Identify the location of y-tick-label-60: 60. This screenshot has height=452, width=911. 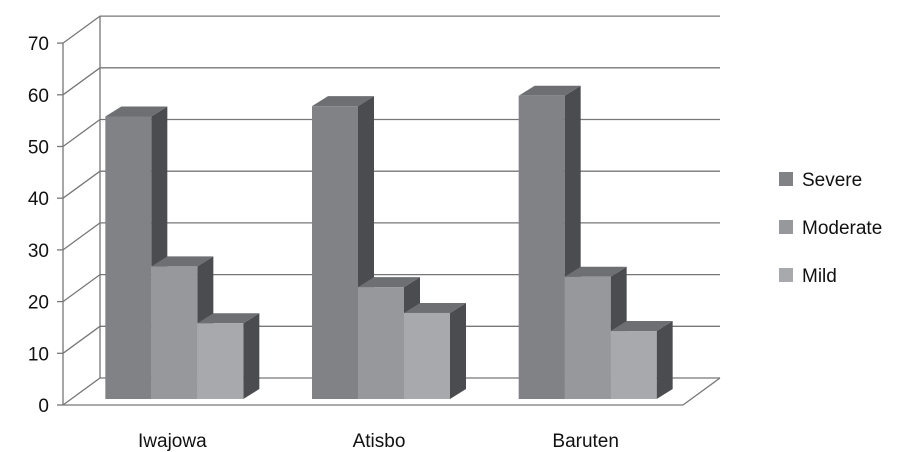
(38, 96).